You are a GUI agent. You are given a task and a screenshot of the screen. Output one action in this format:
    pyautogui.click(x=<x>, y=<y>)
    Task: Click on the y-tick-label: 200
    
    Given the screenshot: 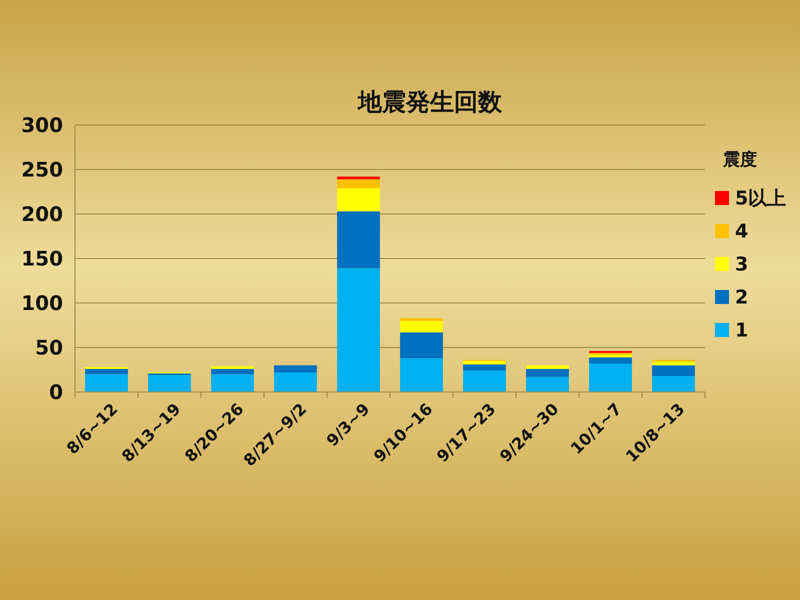 What is the action you would take?
    pyautogui.click(x=42, y=214)
    